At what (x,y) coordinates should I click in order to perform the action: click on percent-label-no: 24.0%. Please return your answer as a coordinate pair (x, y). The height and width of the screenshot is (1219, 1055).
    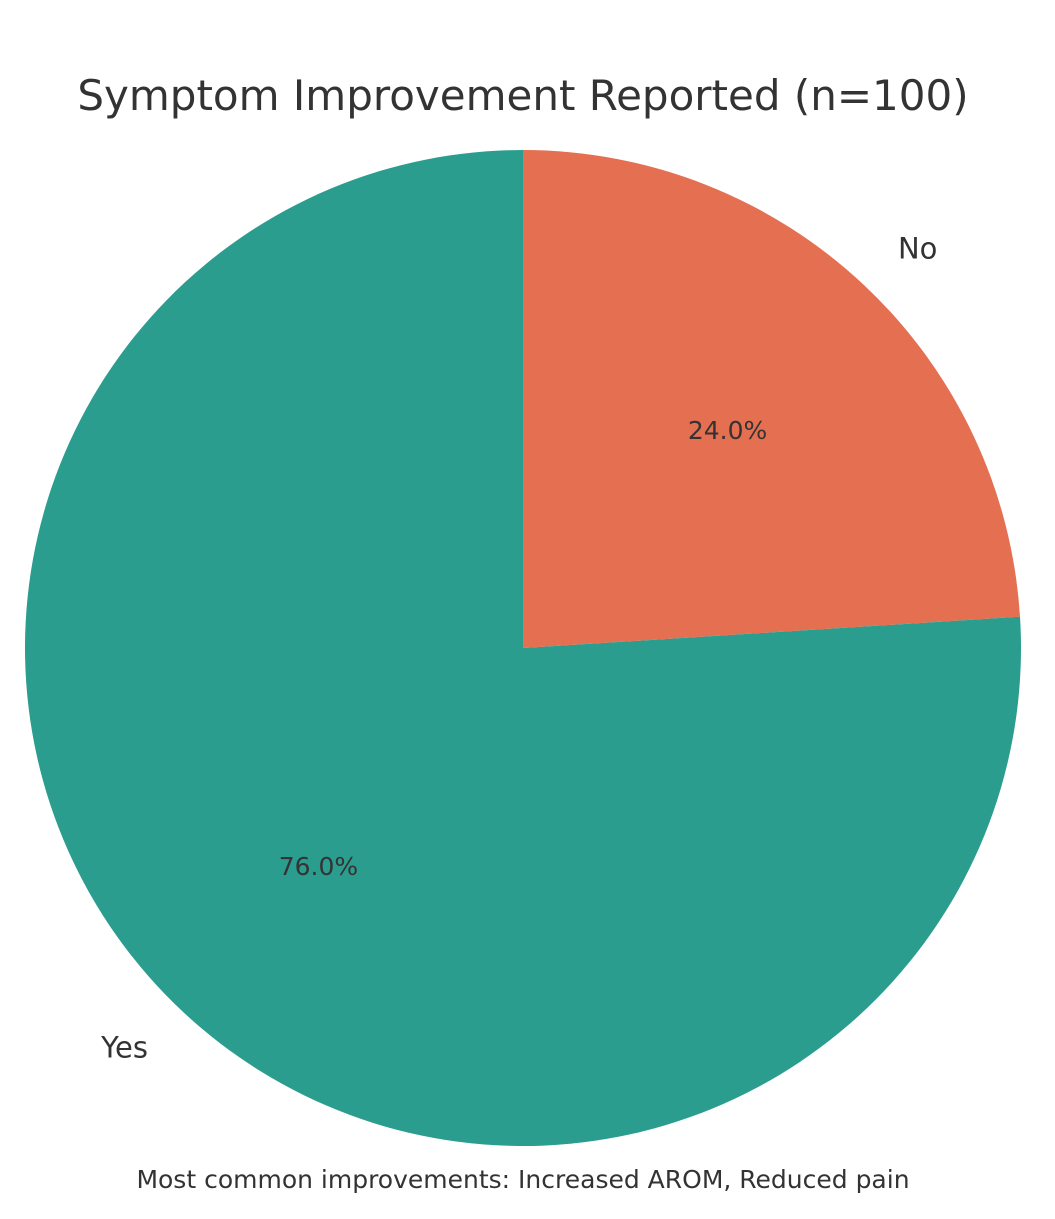
    Looking at the image, I should click on (727, 430).